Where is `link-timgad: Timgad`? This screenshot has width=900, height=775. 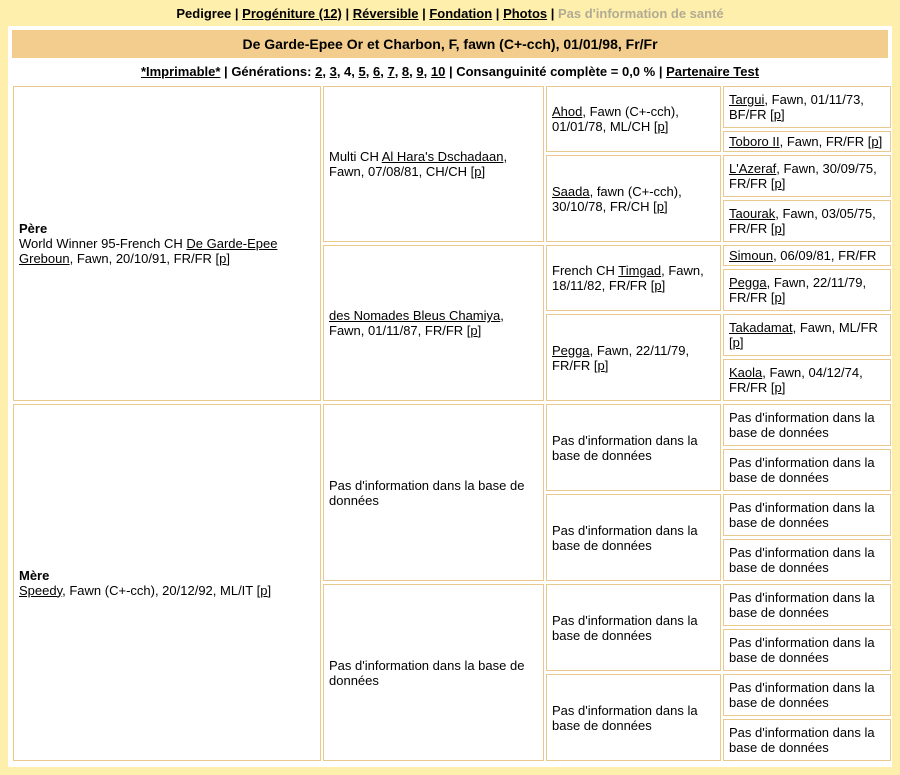
link-timgad: Timgad is located at coordinates (640, 270).